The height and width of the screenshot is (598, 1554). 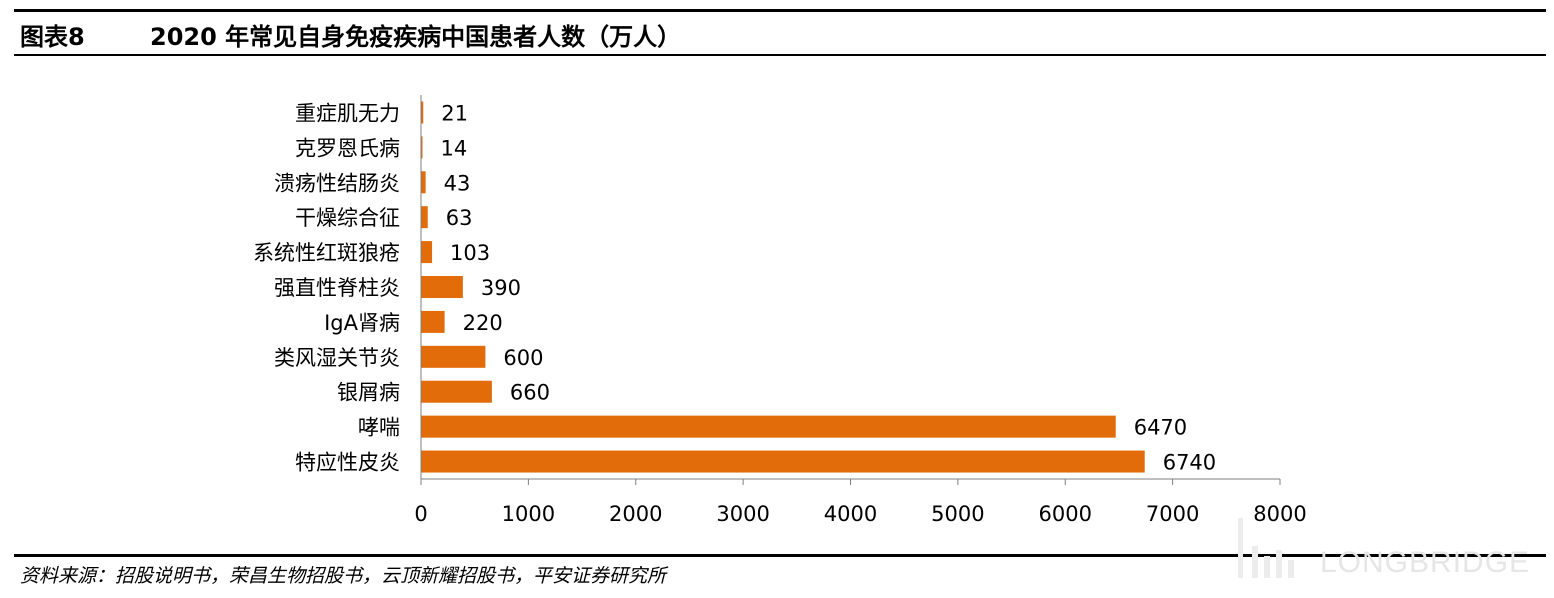 I want to click on data-label: 63, so click(x=459, y=218).